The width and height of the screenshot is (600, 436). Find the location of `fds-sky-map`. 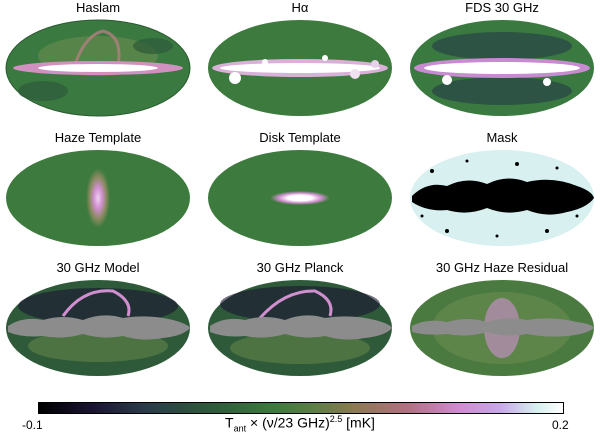

fds-sky-map is located at coordinates (502, 68).